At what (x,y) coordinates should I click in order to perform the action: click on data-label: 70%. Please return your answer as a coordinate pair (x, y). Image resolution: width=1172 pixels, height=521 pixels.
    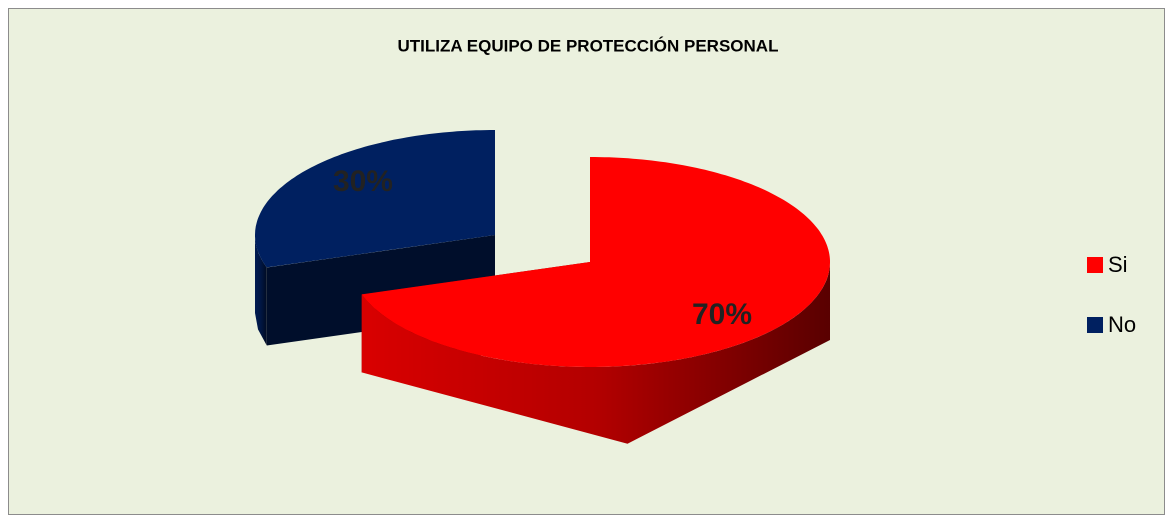
    Looking at the image, I should click on (722, 314).